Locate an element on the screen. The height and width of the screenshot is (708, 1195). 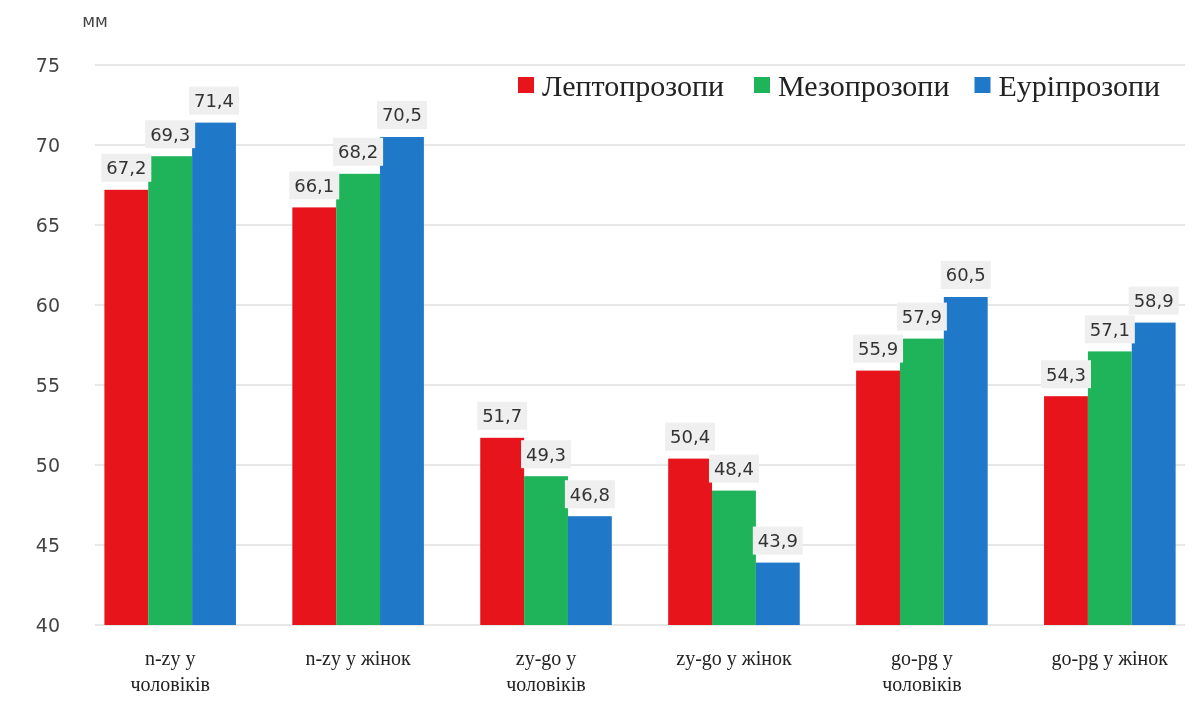
y-tick-label: 50 is located at coordinates (47, 464).